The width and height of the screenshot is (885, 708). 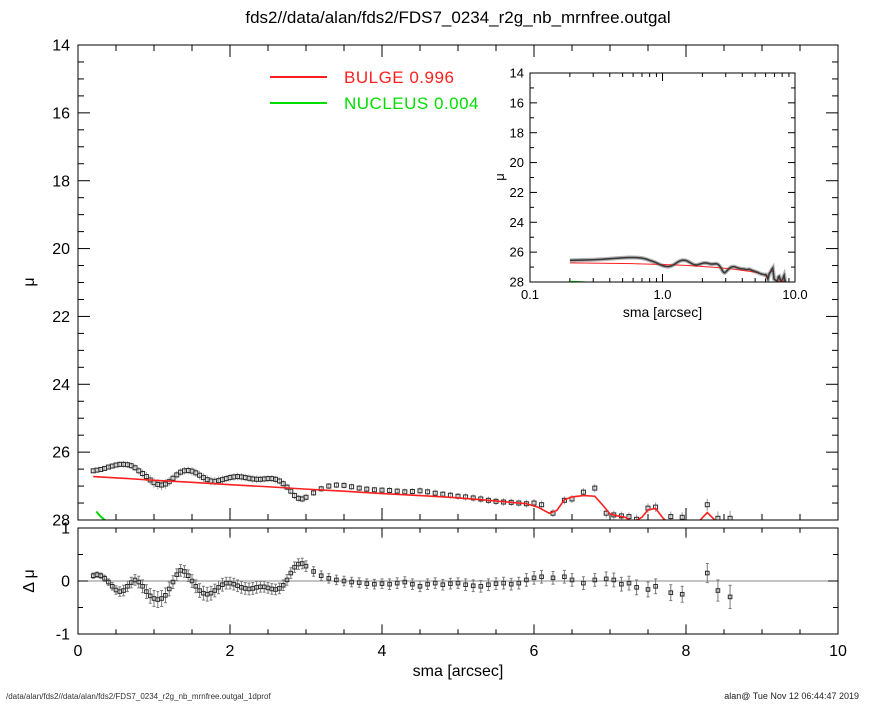 I want to click on main-ylabel: μ, so click(x=29, y=281).